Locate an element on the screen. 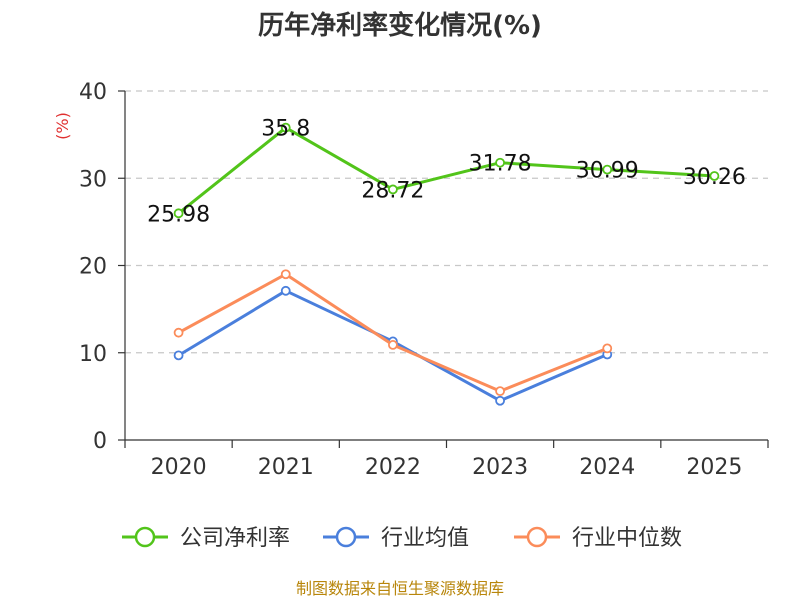 This screenshot has width=800, height=600. data-label-2020: 25.98 is located at coordinates (178, 214).